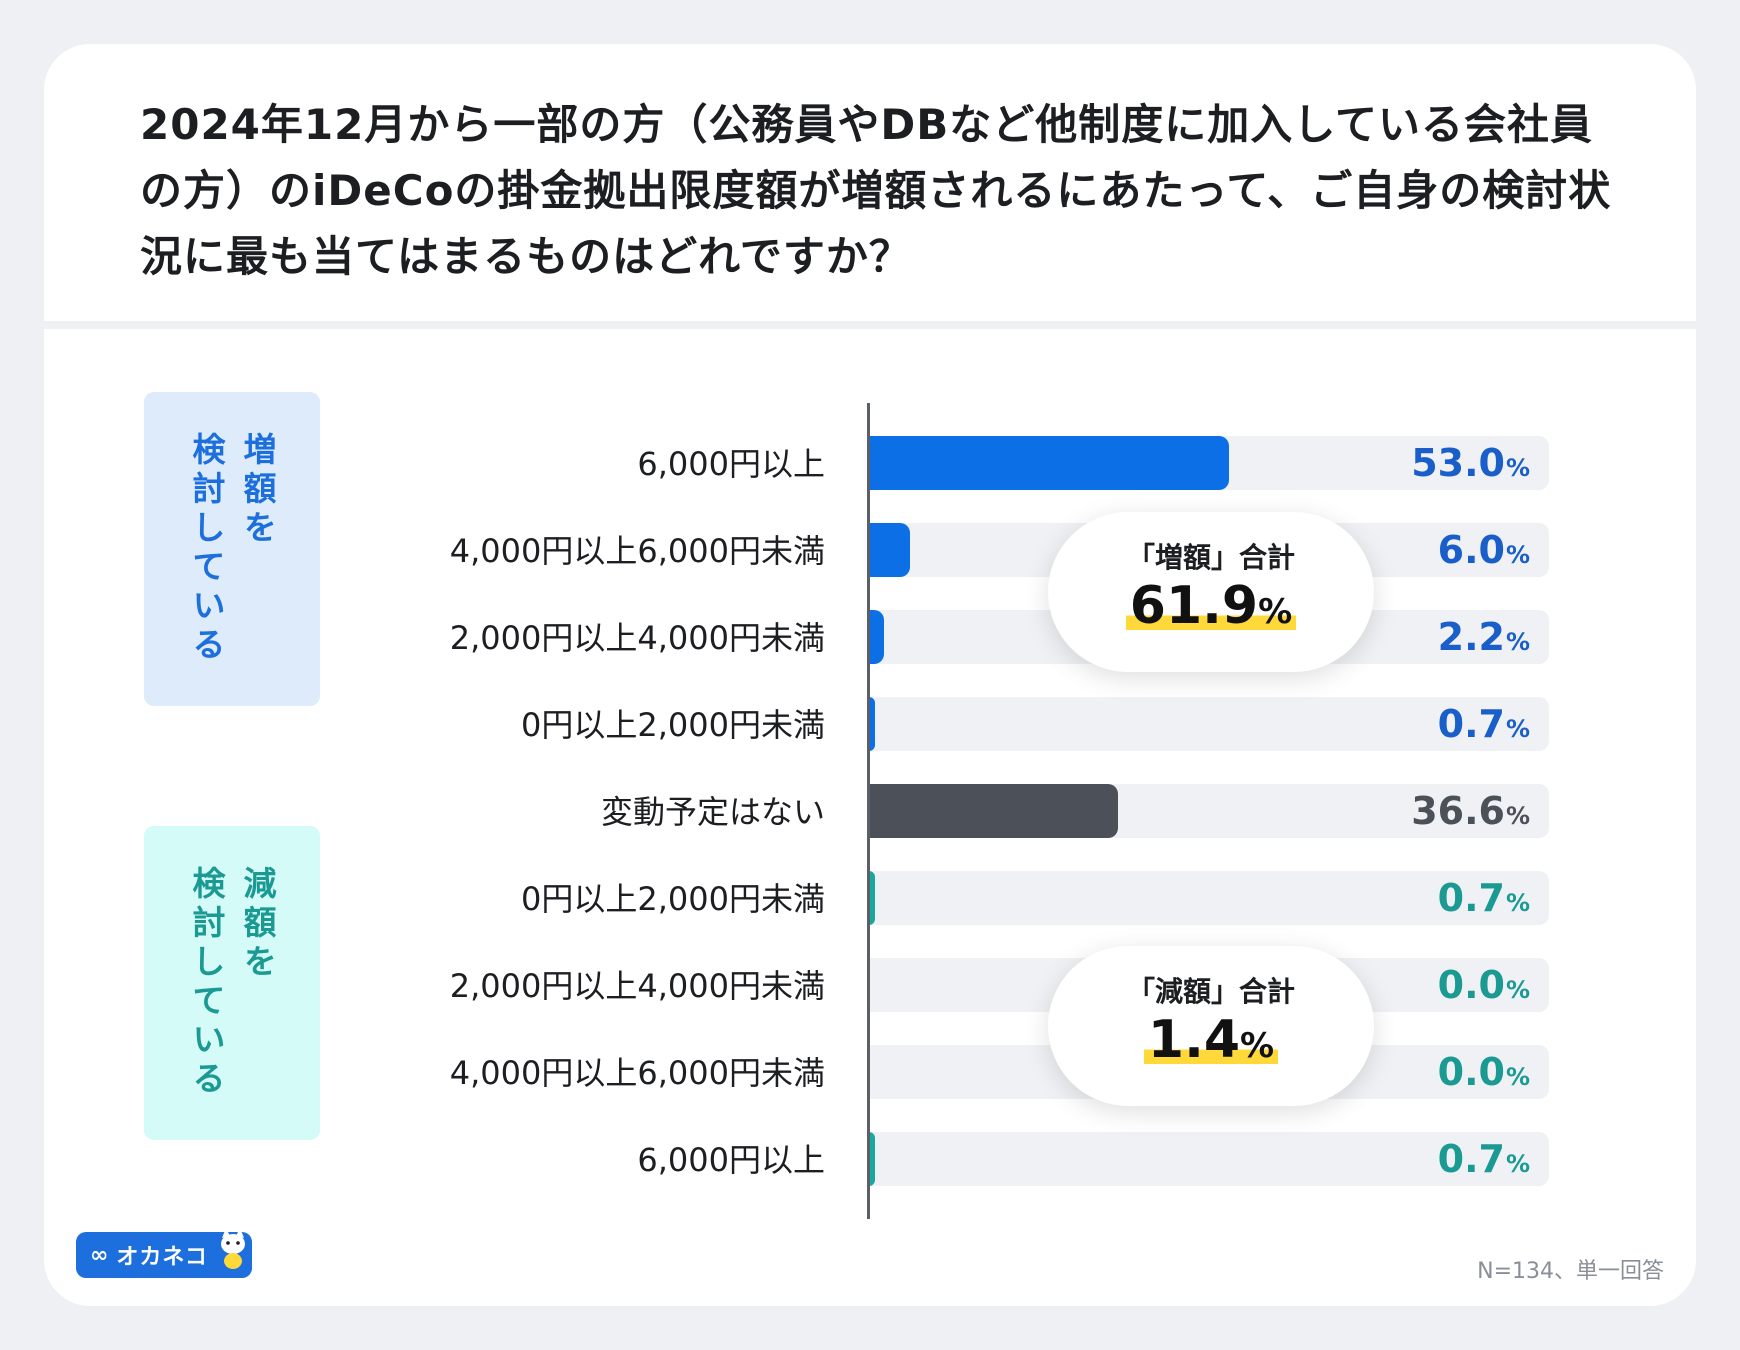 The width and height of the screenshot is (1740, 1350). What do you see at coordinates (1210, 991) in the screenshot?
I see `subtotal-decrease-label: 「減額」合計` at bounding box center [1210, 991].